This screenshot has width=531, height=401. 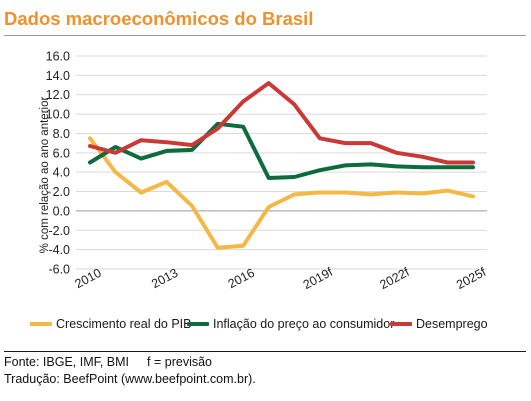 I want to click on footer-source-line: Fonte: IBGE, IMF, BMI f = previsão, so click(x=108, y=362).